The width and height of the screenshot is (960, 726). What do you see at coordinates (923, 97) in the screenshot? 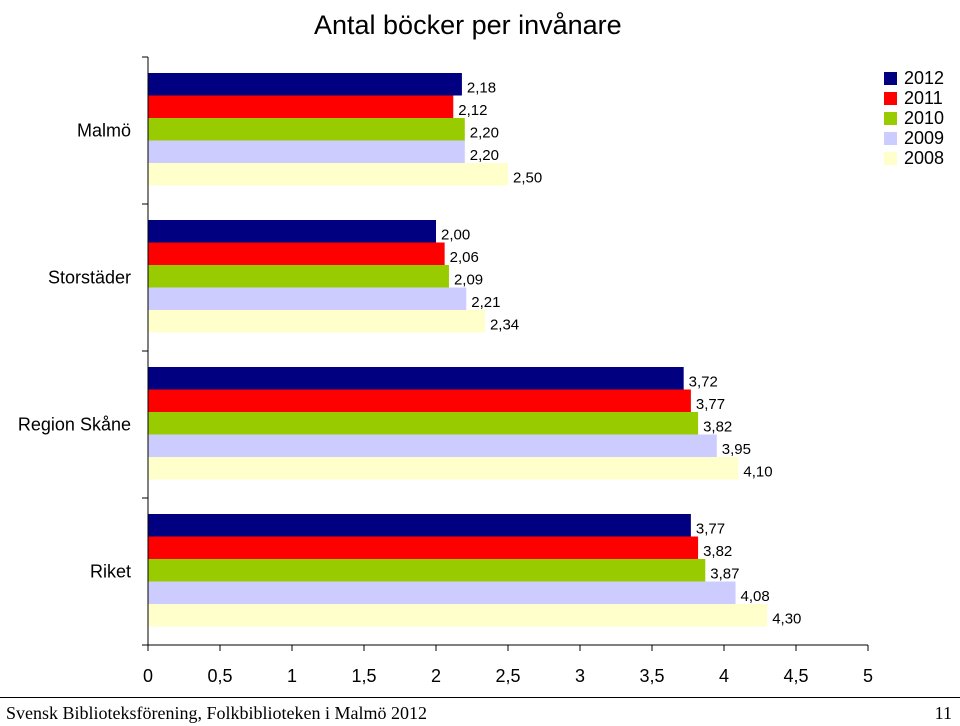
I see `legend-label: 2011` at bounding box center [923, 97].